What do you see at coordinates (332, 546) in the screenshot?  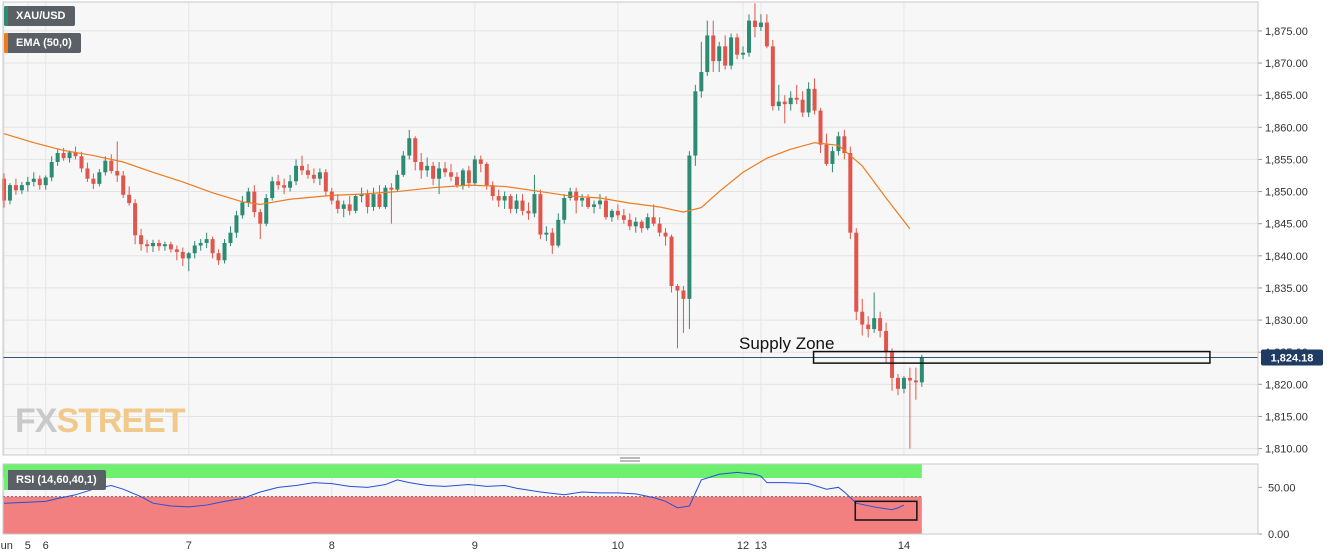 I see `time-tick-label: 8` at bounding box center [332, 546].